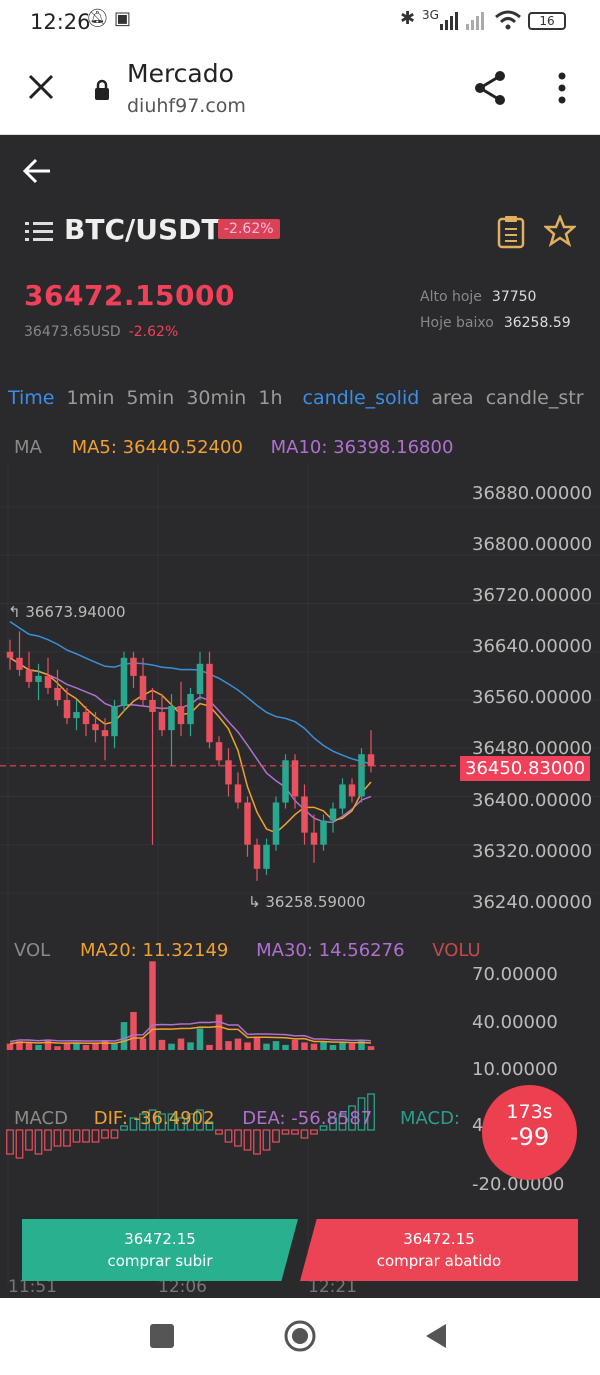  What do you see at coordinates (512, 232) in the screenshot?
I see `clipboard-icon` at bounding box center [512, 232].